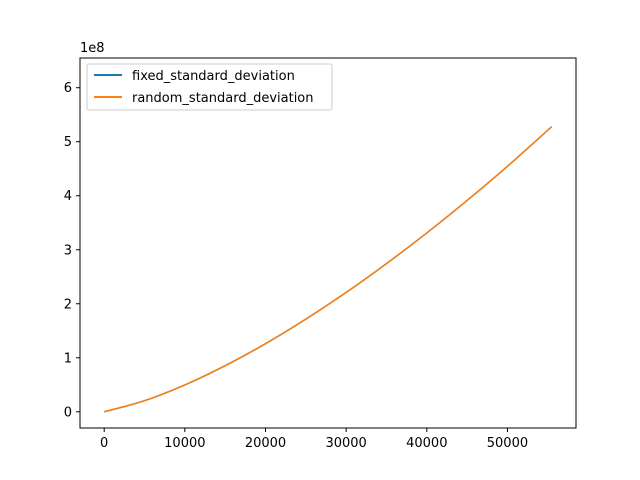  Describe the element at coordinates (223, 98) in the screenshot. I see `legend-label-random: random_standard_deviation` at that location.